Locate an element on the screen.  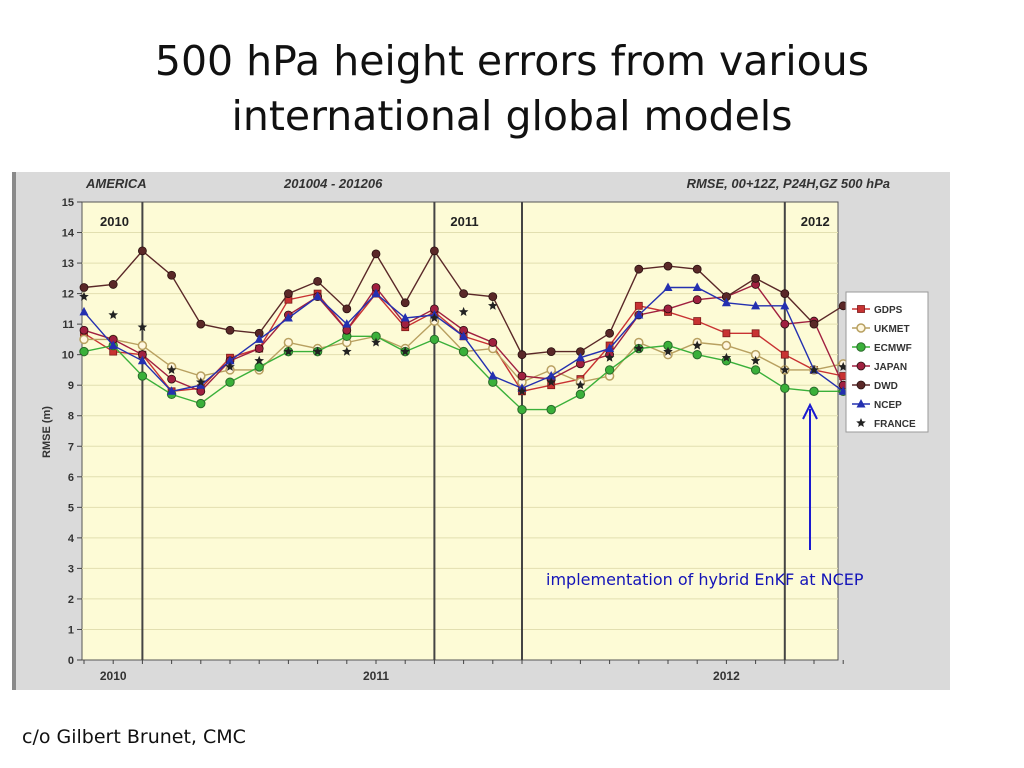
legend-marker-ecmwf is located at coordinates (861, 347).